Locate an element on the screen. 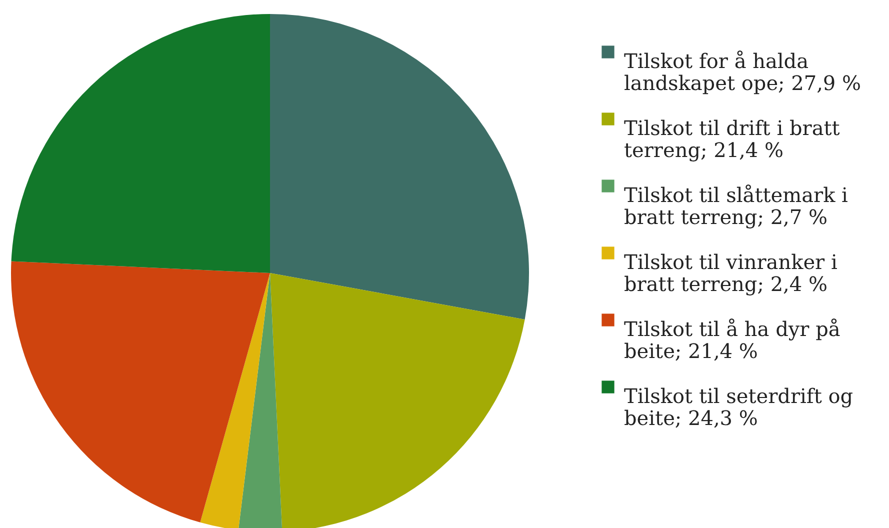  legend-label: Tilskot til å ha dyr på beite; 21,4 % is located at coordinates (732, 340).